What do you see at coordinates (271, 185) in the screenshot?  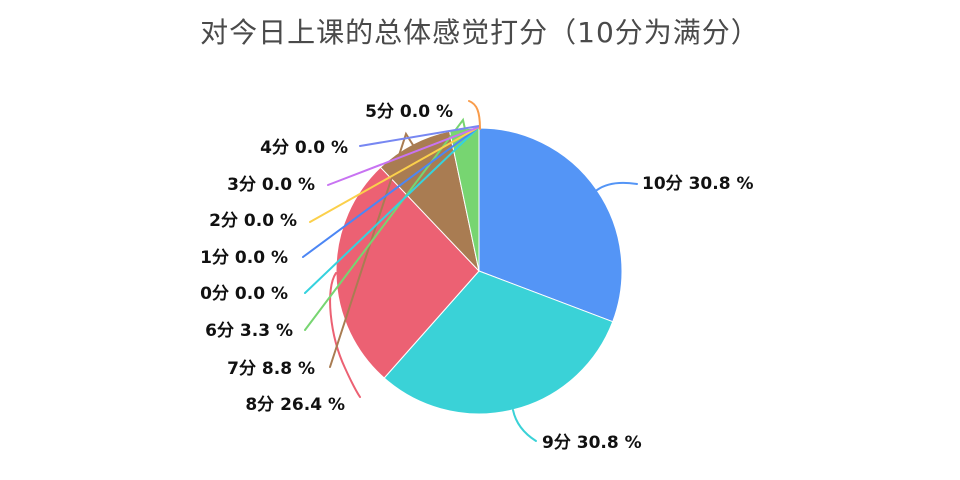 I see `slice-label-8: 3分 0.0 %` at bounding box center [271, 185].